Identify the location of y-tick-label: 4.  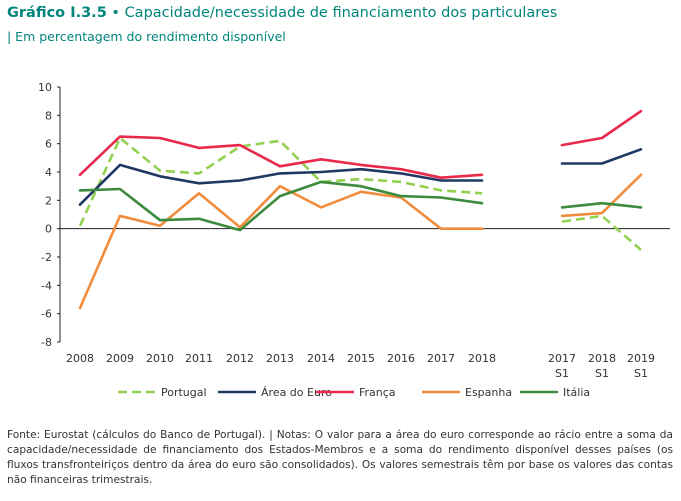
(48, 172).